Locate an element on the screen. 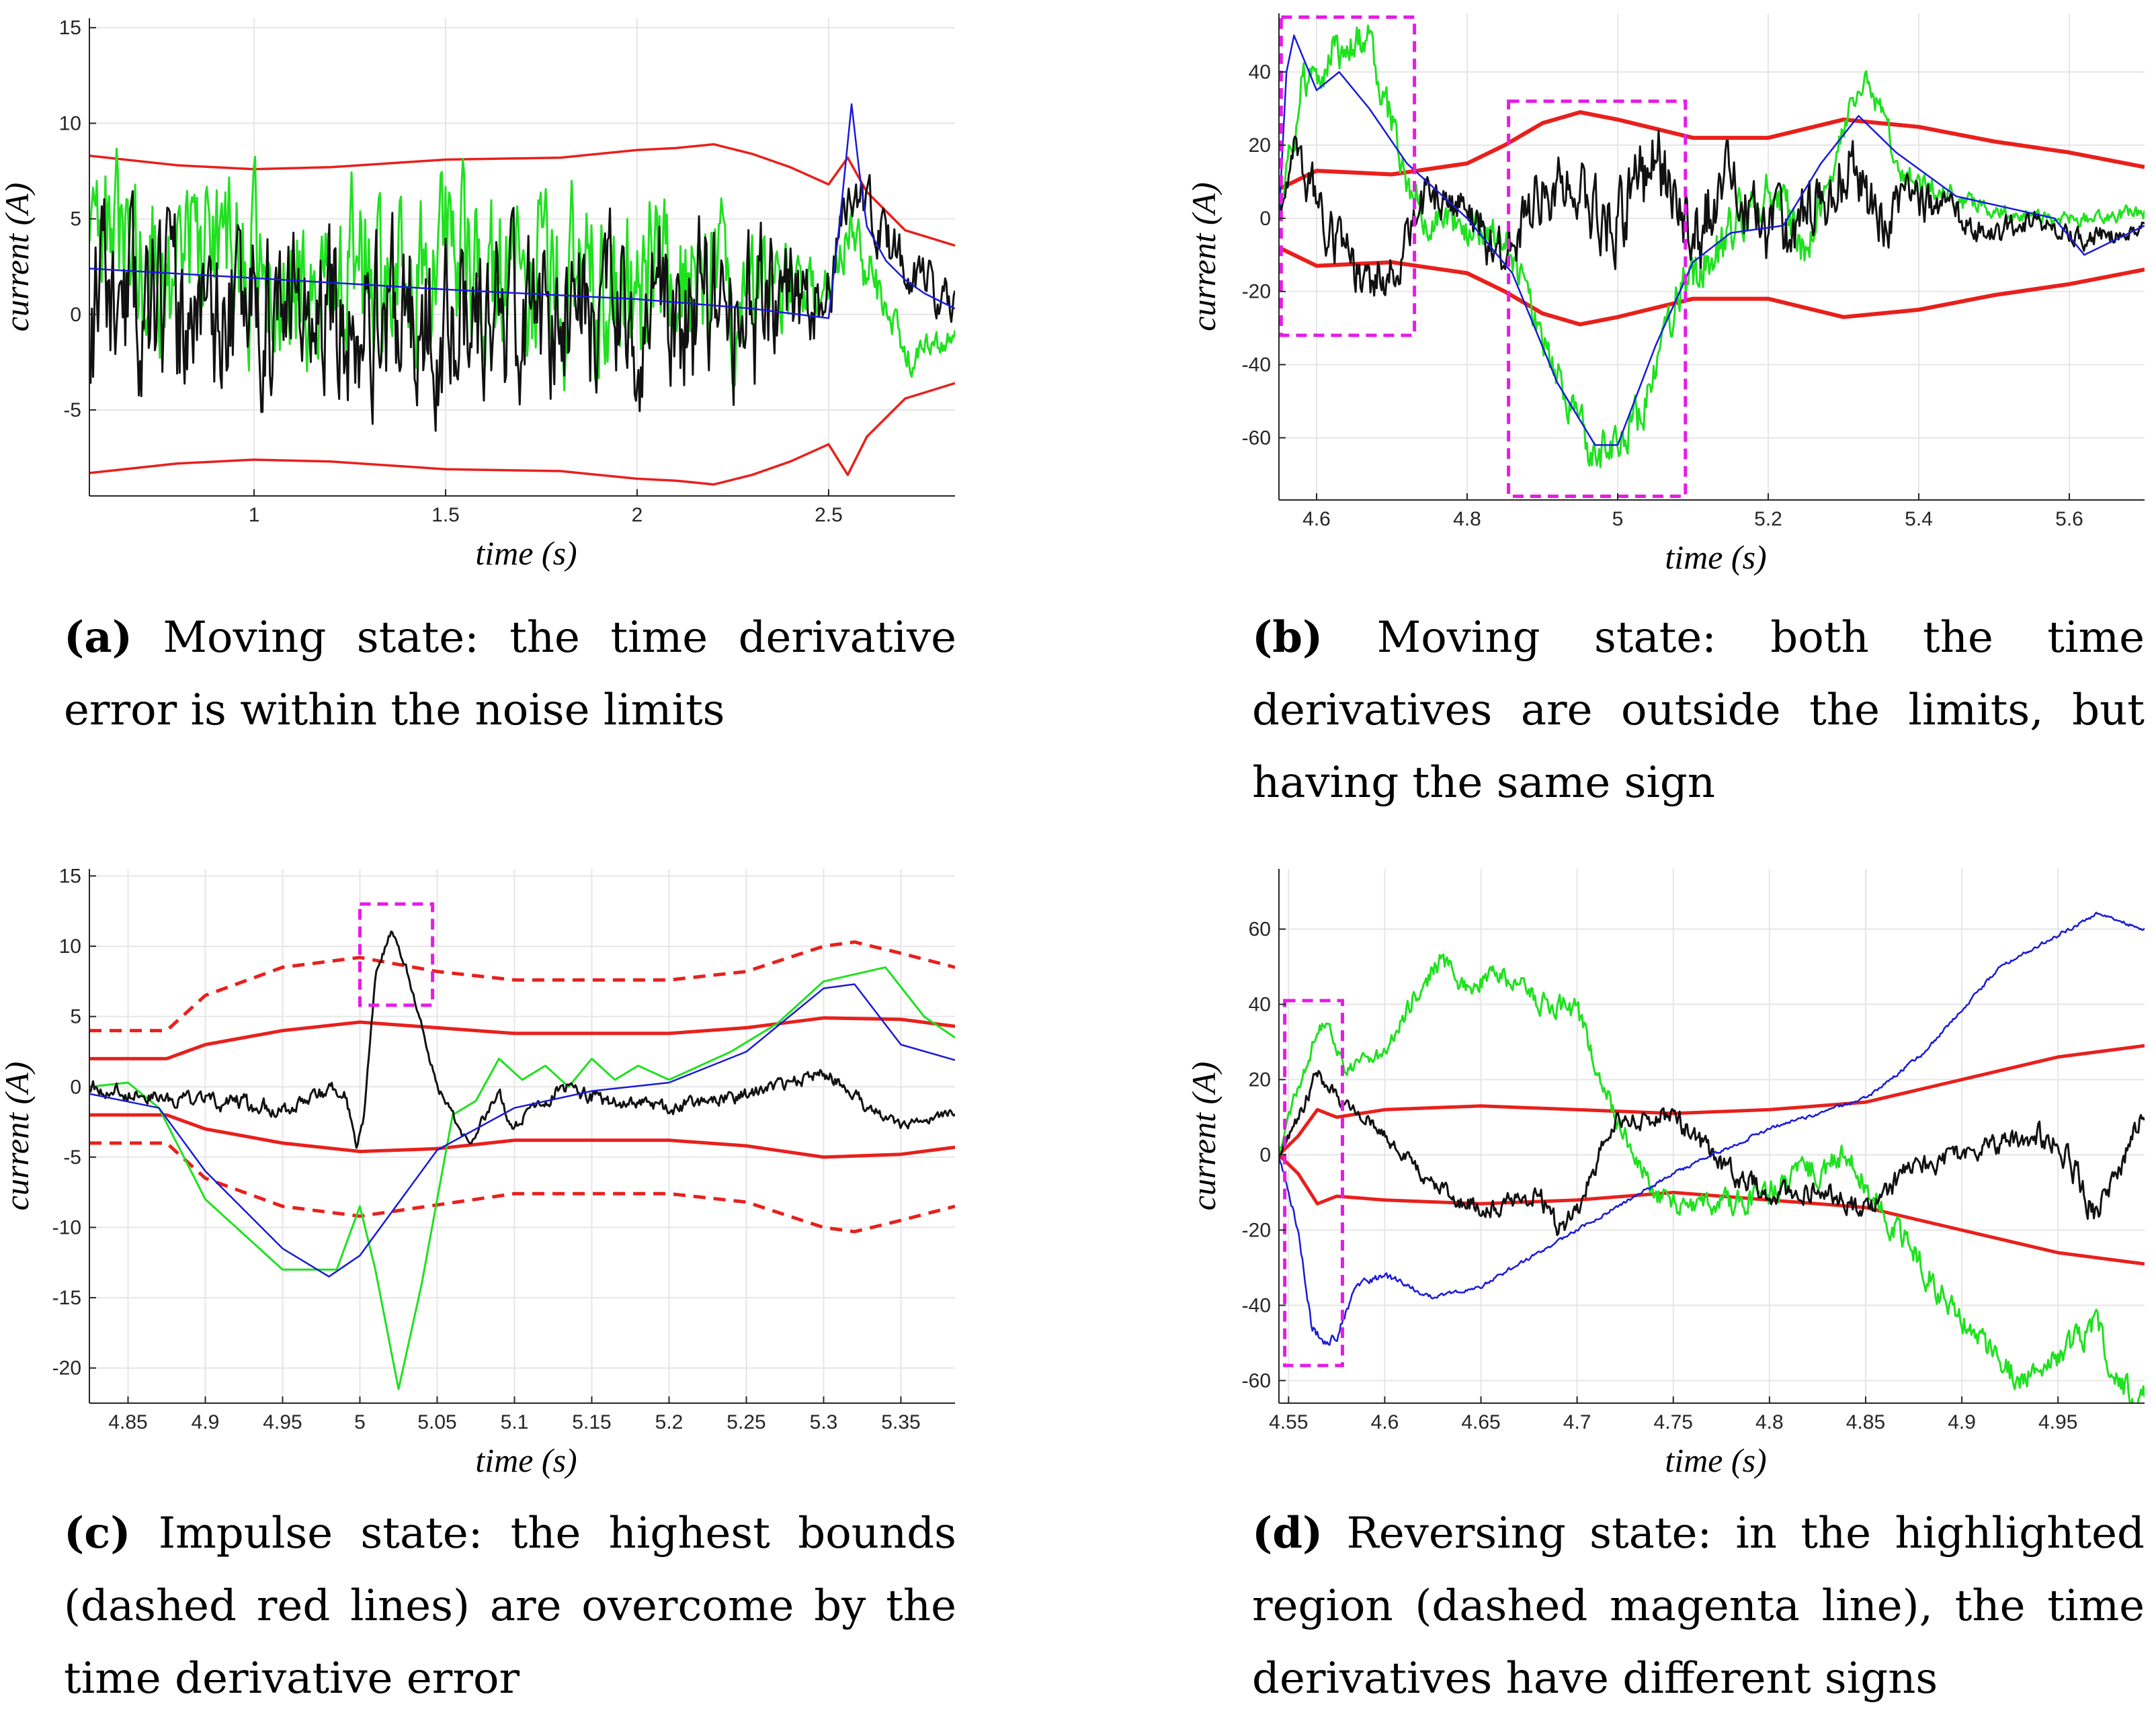  chart-b-ylabel: current (A) is located at coordinates (1203, 256).